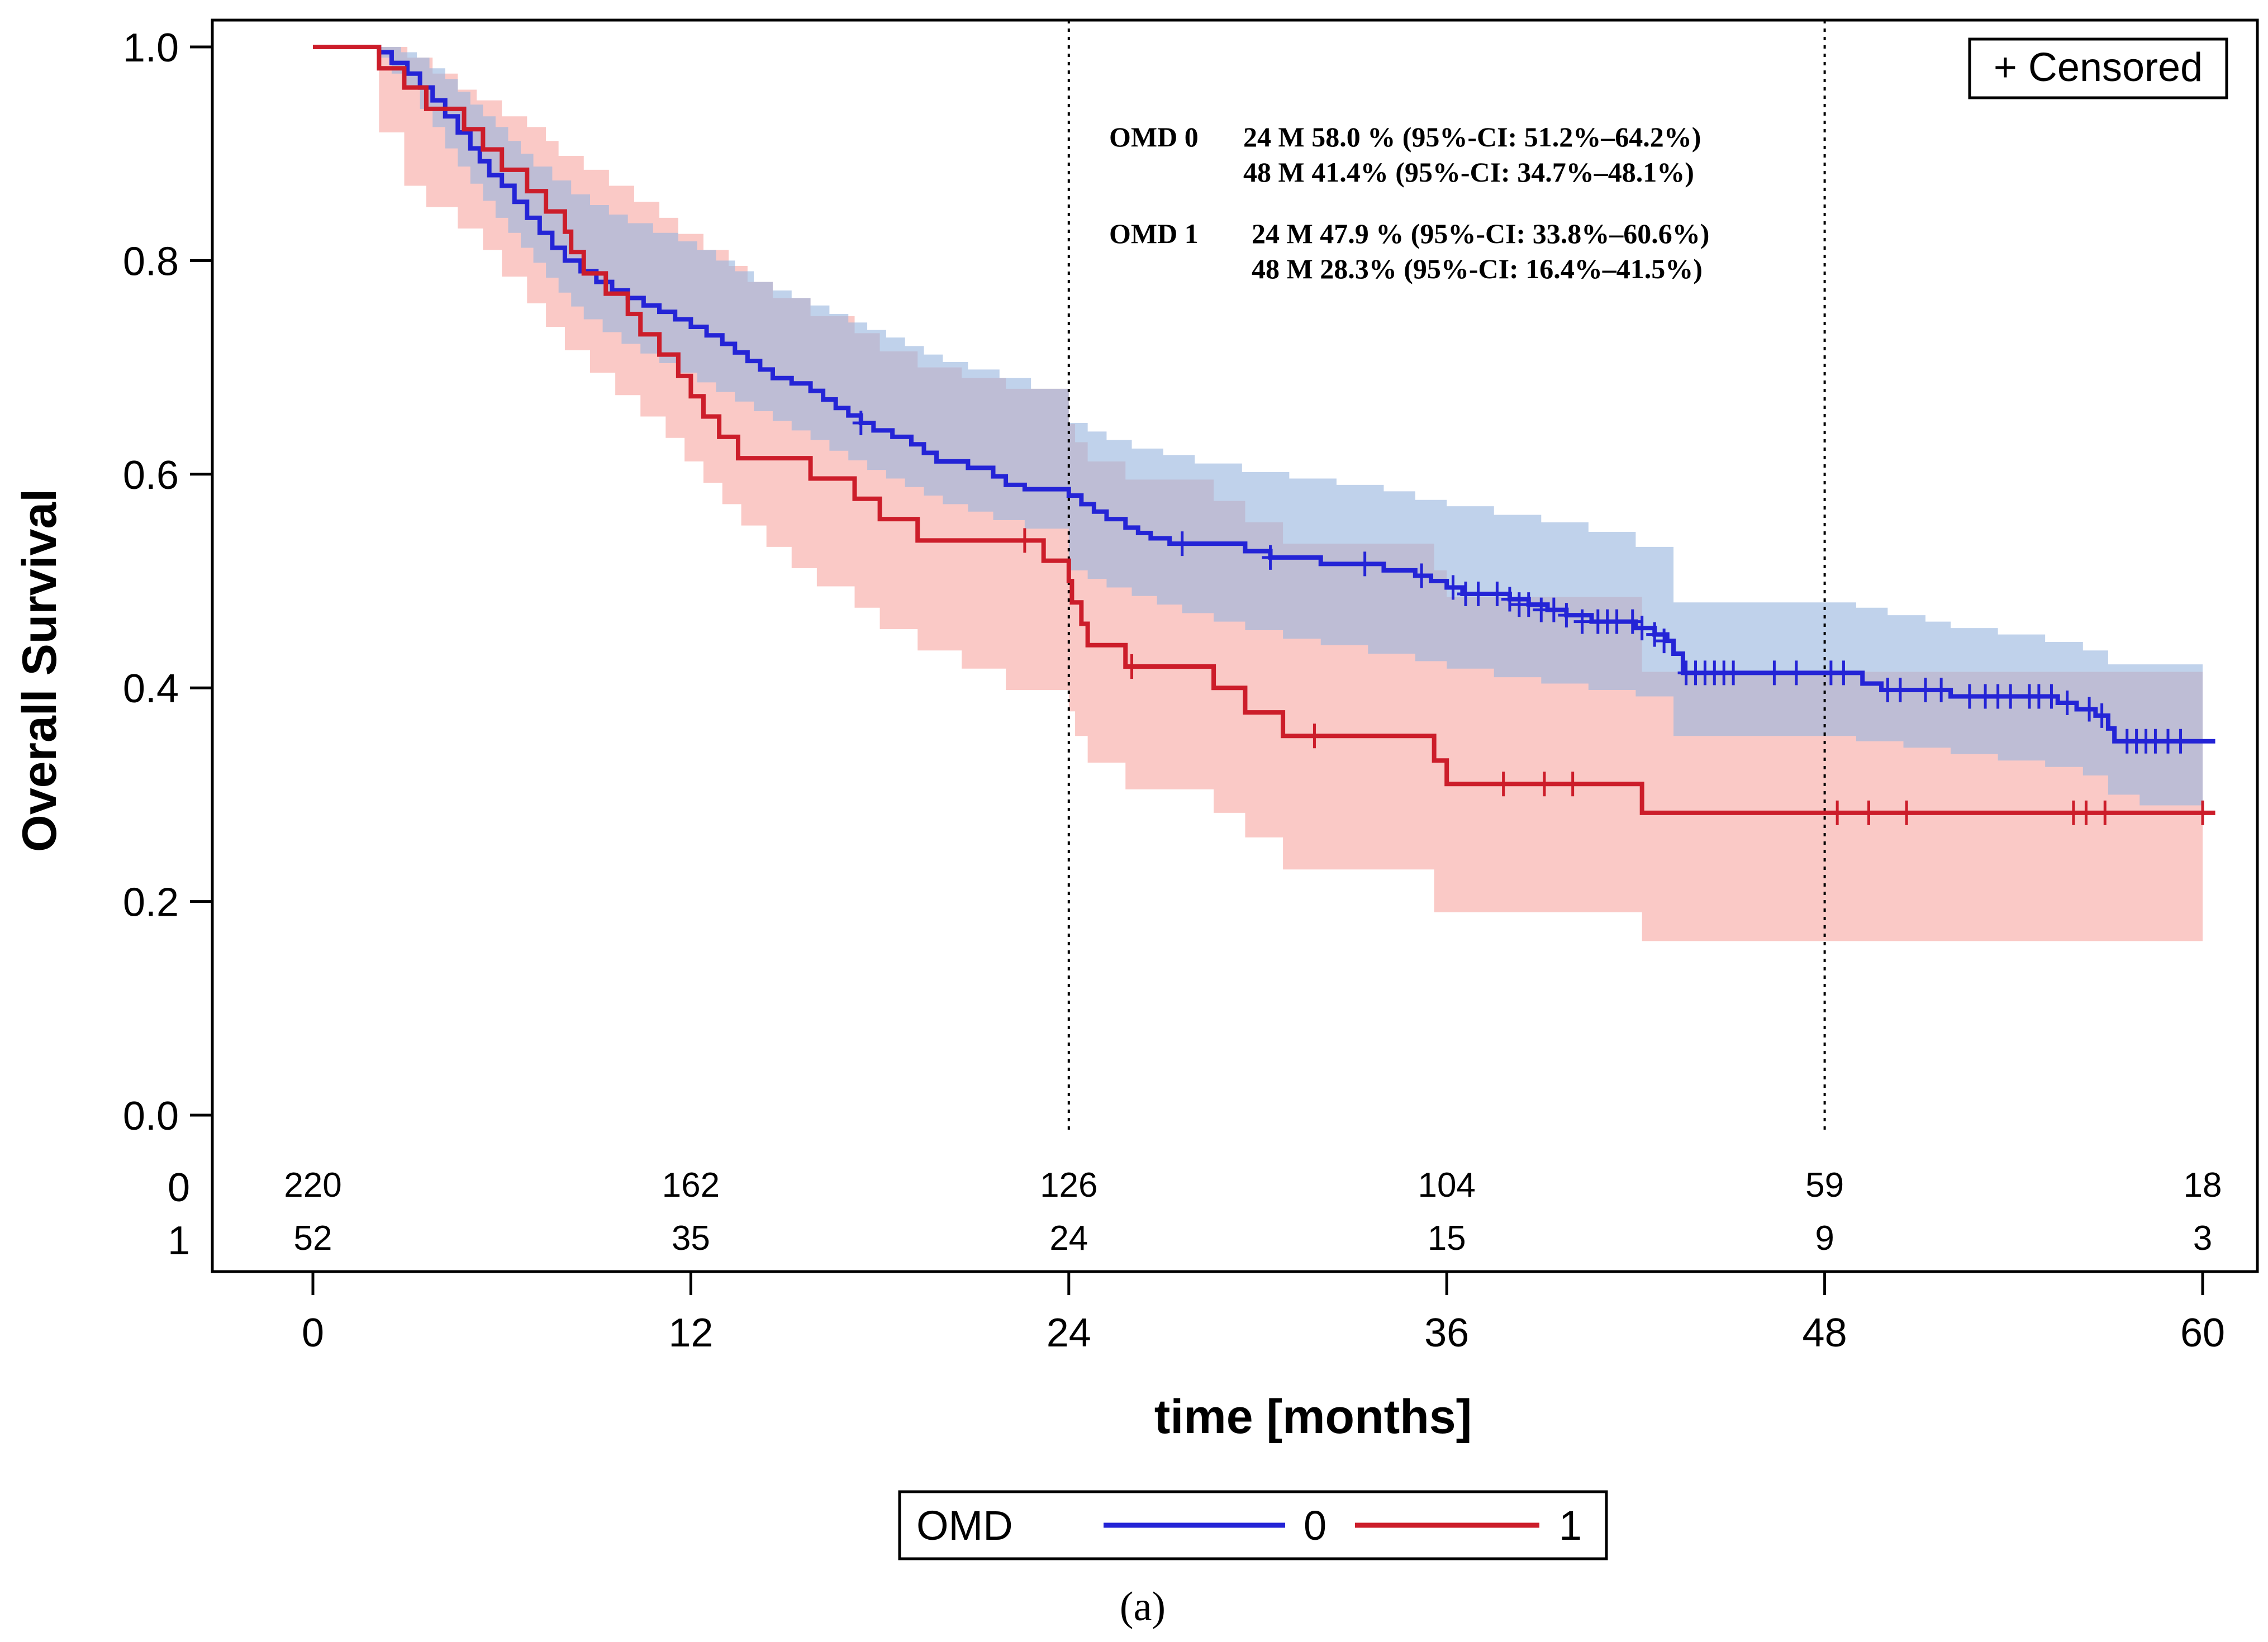 The image size is (2268, 1642). Describe the element at coordinates (1447, 1238) in the screenshot. I see `risk-count: 15` at that location.